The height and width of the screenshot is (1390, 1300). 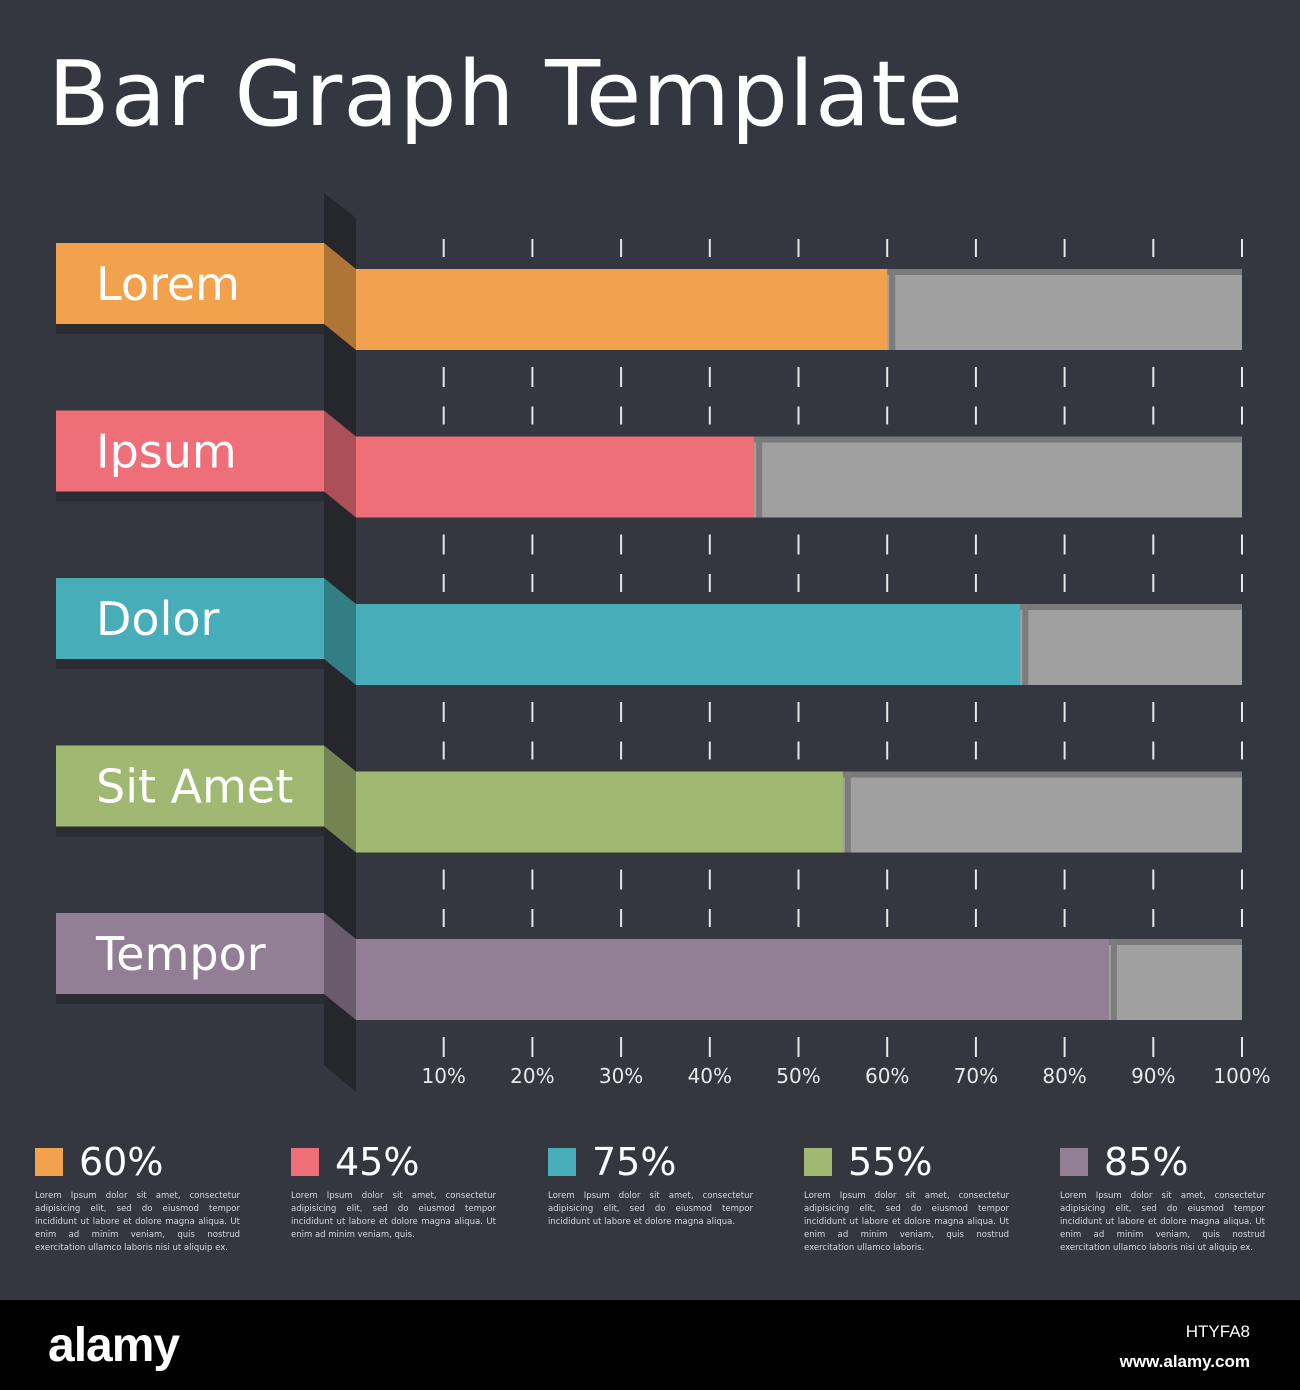 I want to click on tick-label: 10%, so click(x=443, y=1076).